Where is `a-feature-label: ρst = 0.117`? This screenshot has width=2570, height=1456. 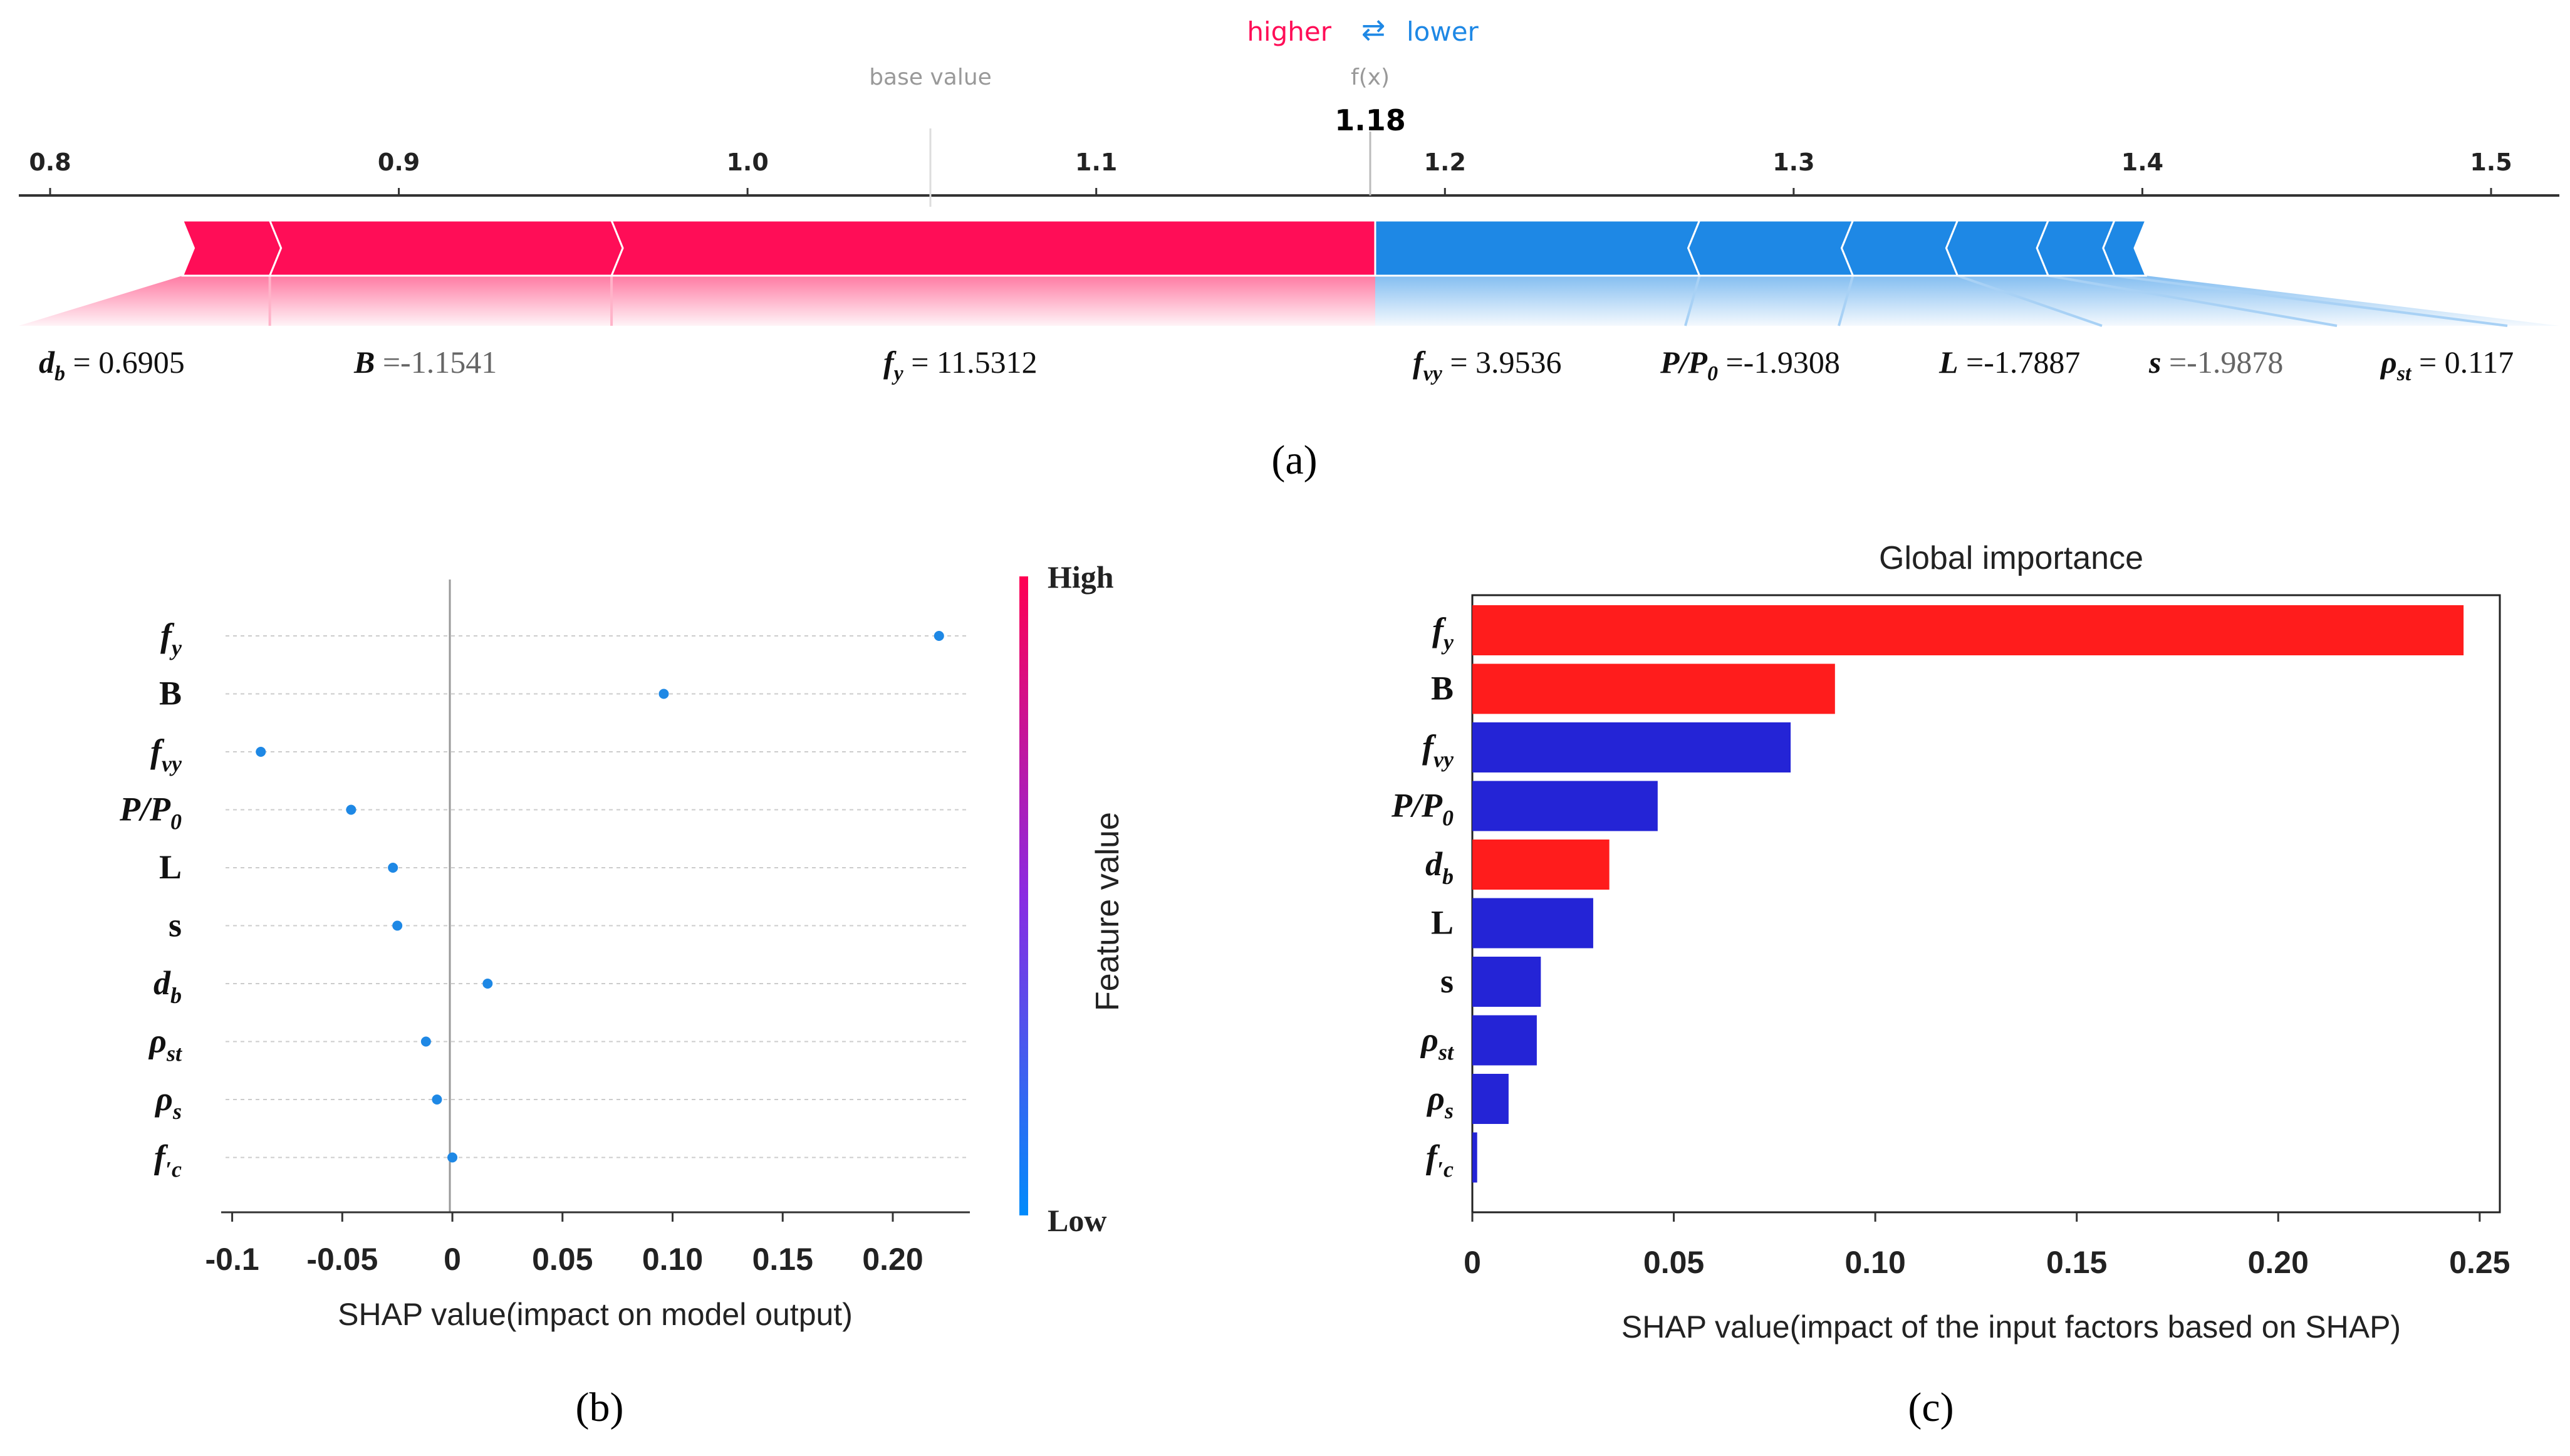
a-feature-label: ρst = 0.117 is located at coordinates (2447, 365).